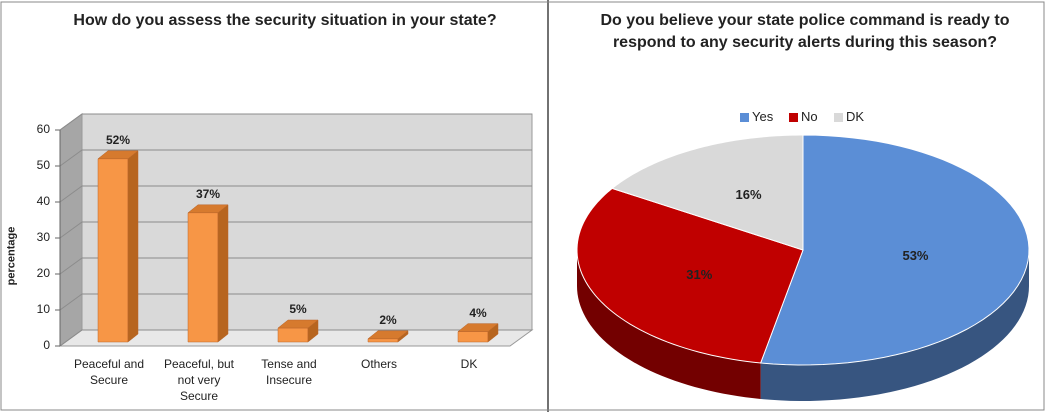 The width and height of the screenshot is (1046, 412). I want to click on value-label: 31%, so click(699, 275).